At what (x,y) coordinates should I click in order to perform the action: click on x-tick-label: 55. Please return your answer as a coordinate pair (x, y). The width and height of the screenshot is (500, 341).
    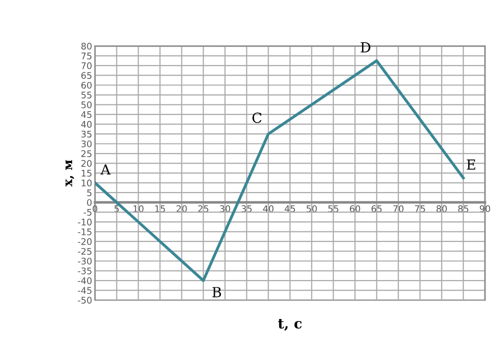
    Looking at the image, I should click on (333, 208).